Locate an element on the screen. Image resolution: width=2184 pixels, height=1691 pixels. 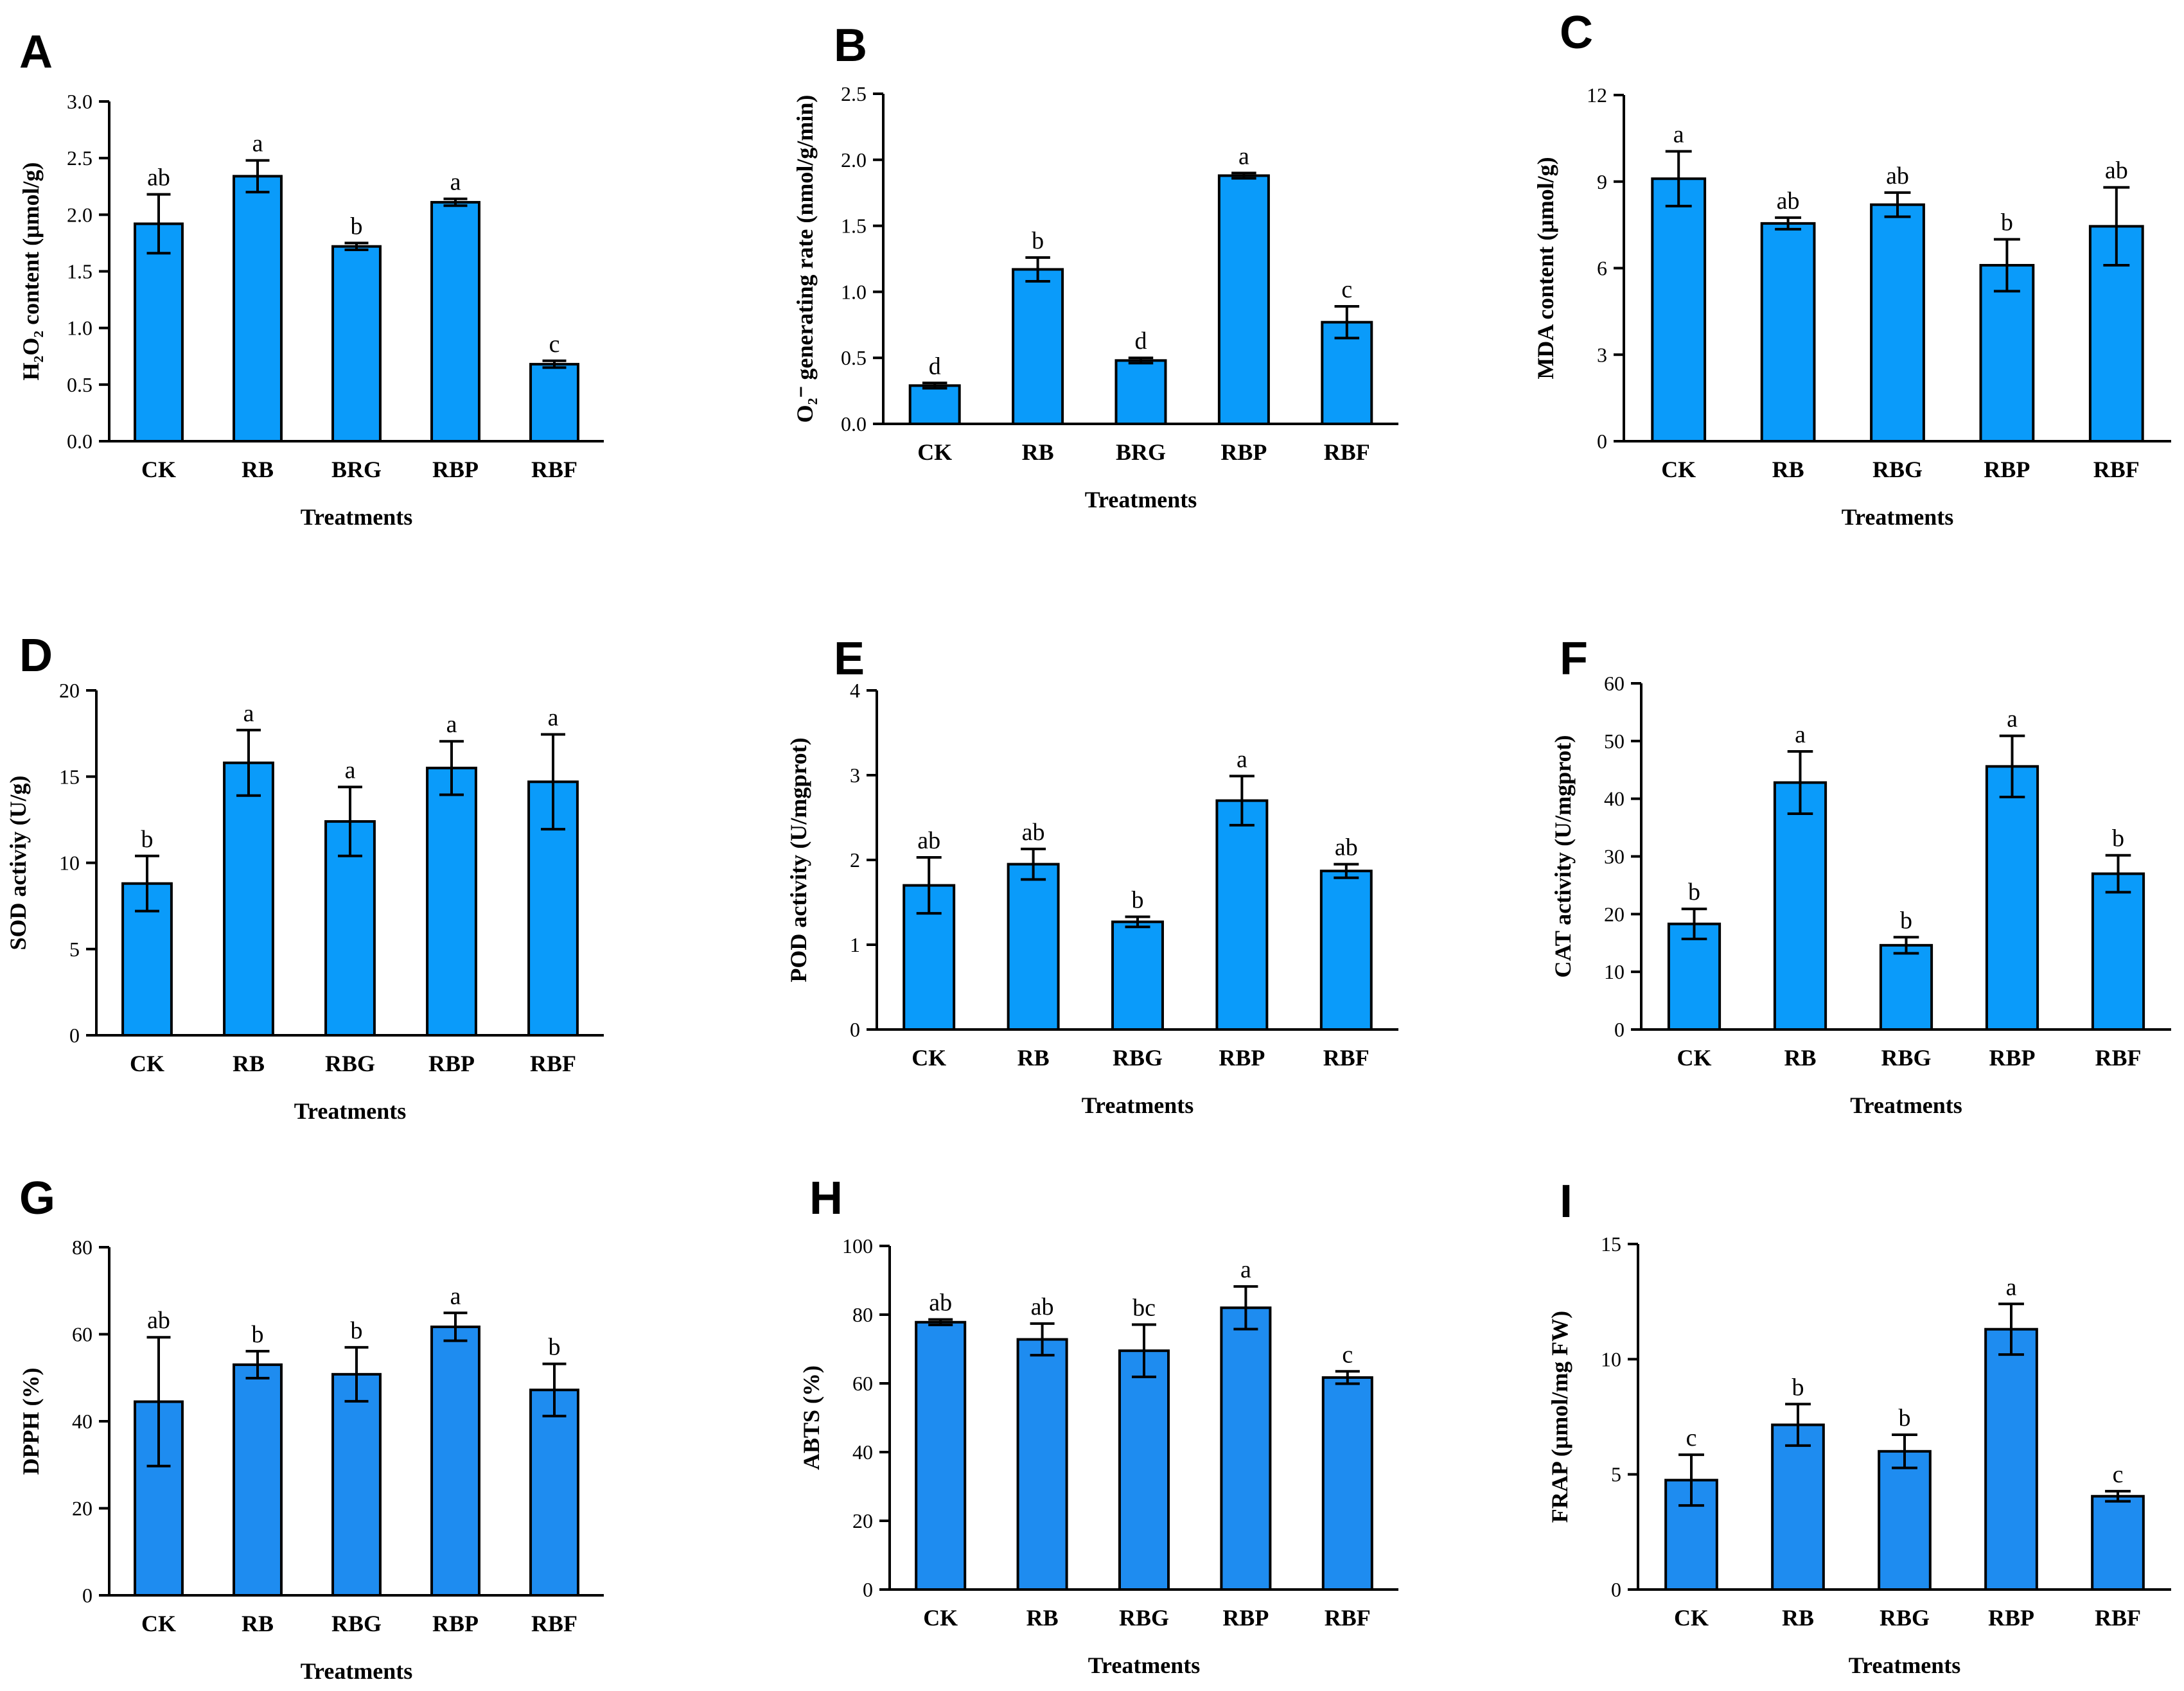
panel-f-error-bar-rb is located at coordinates (1800, 783).